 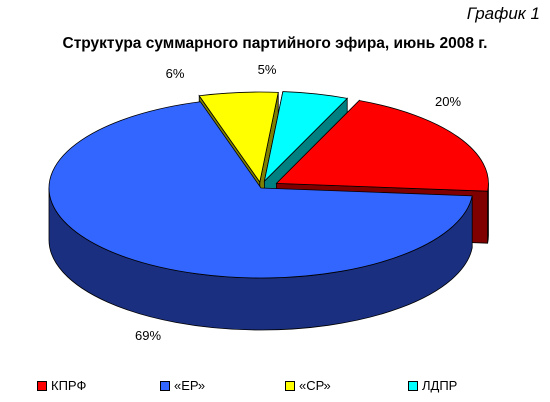 I want to click on legend-item-kprf: КПРФ, so click(x=61, y=385).